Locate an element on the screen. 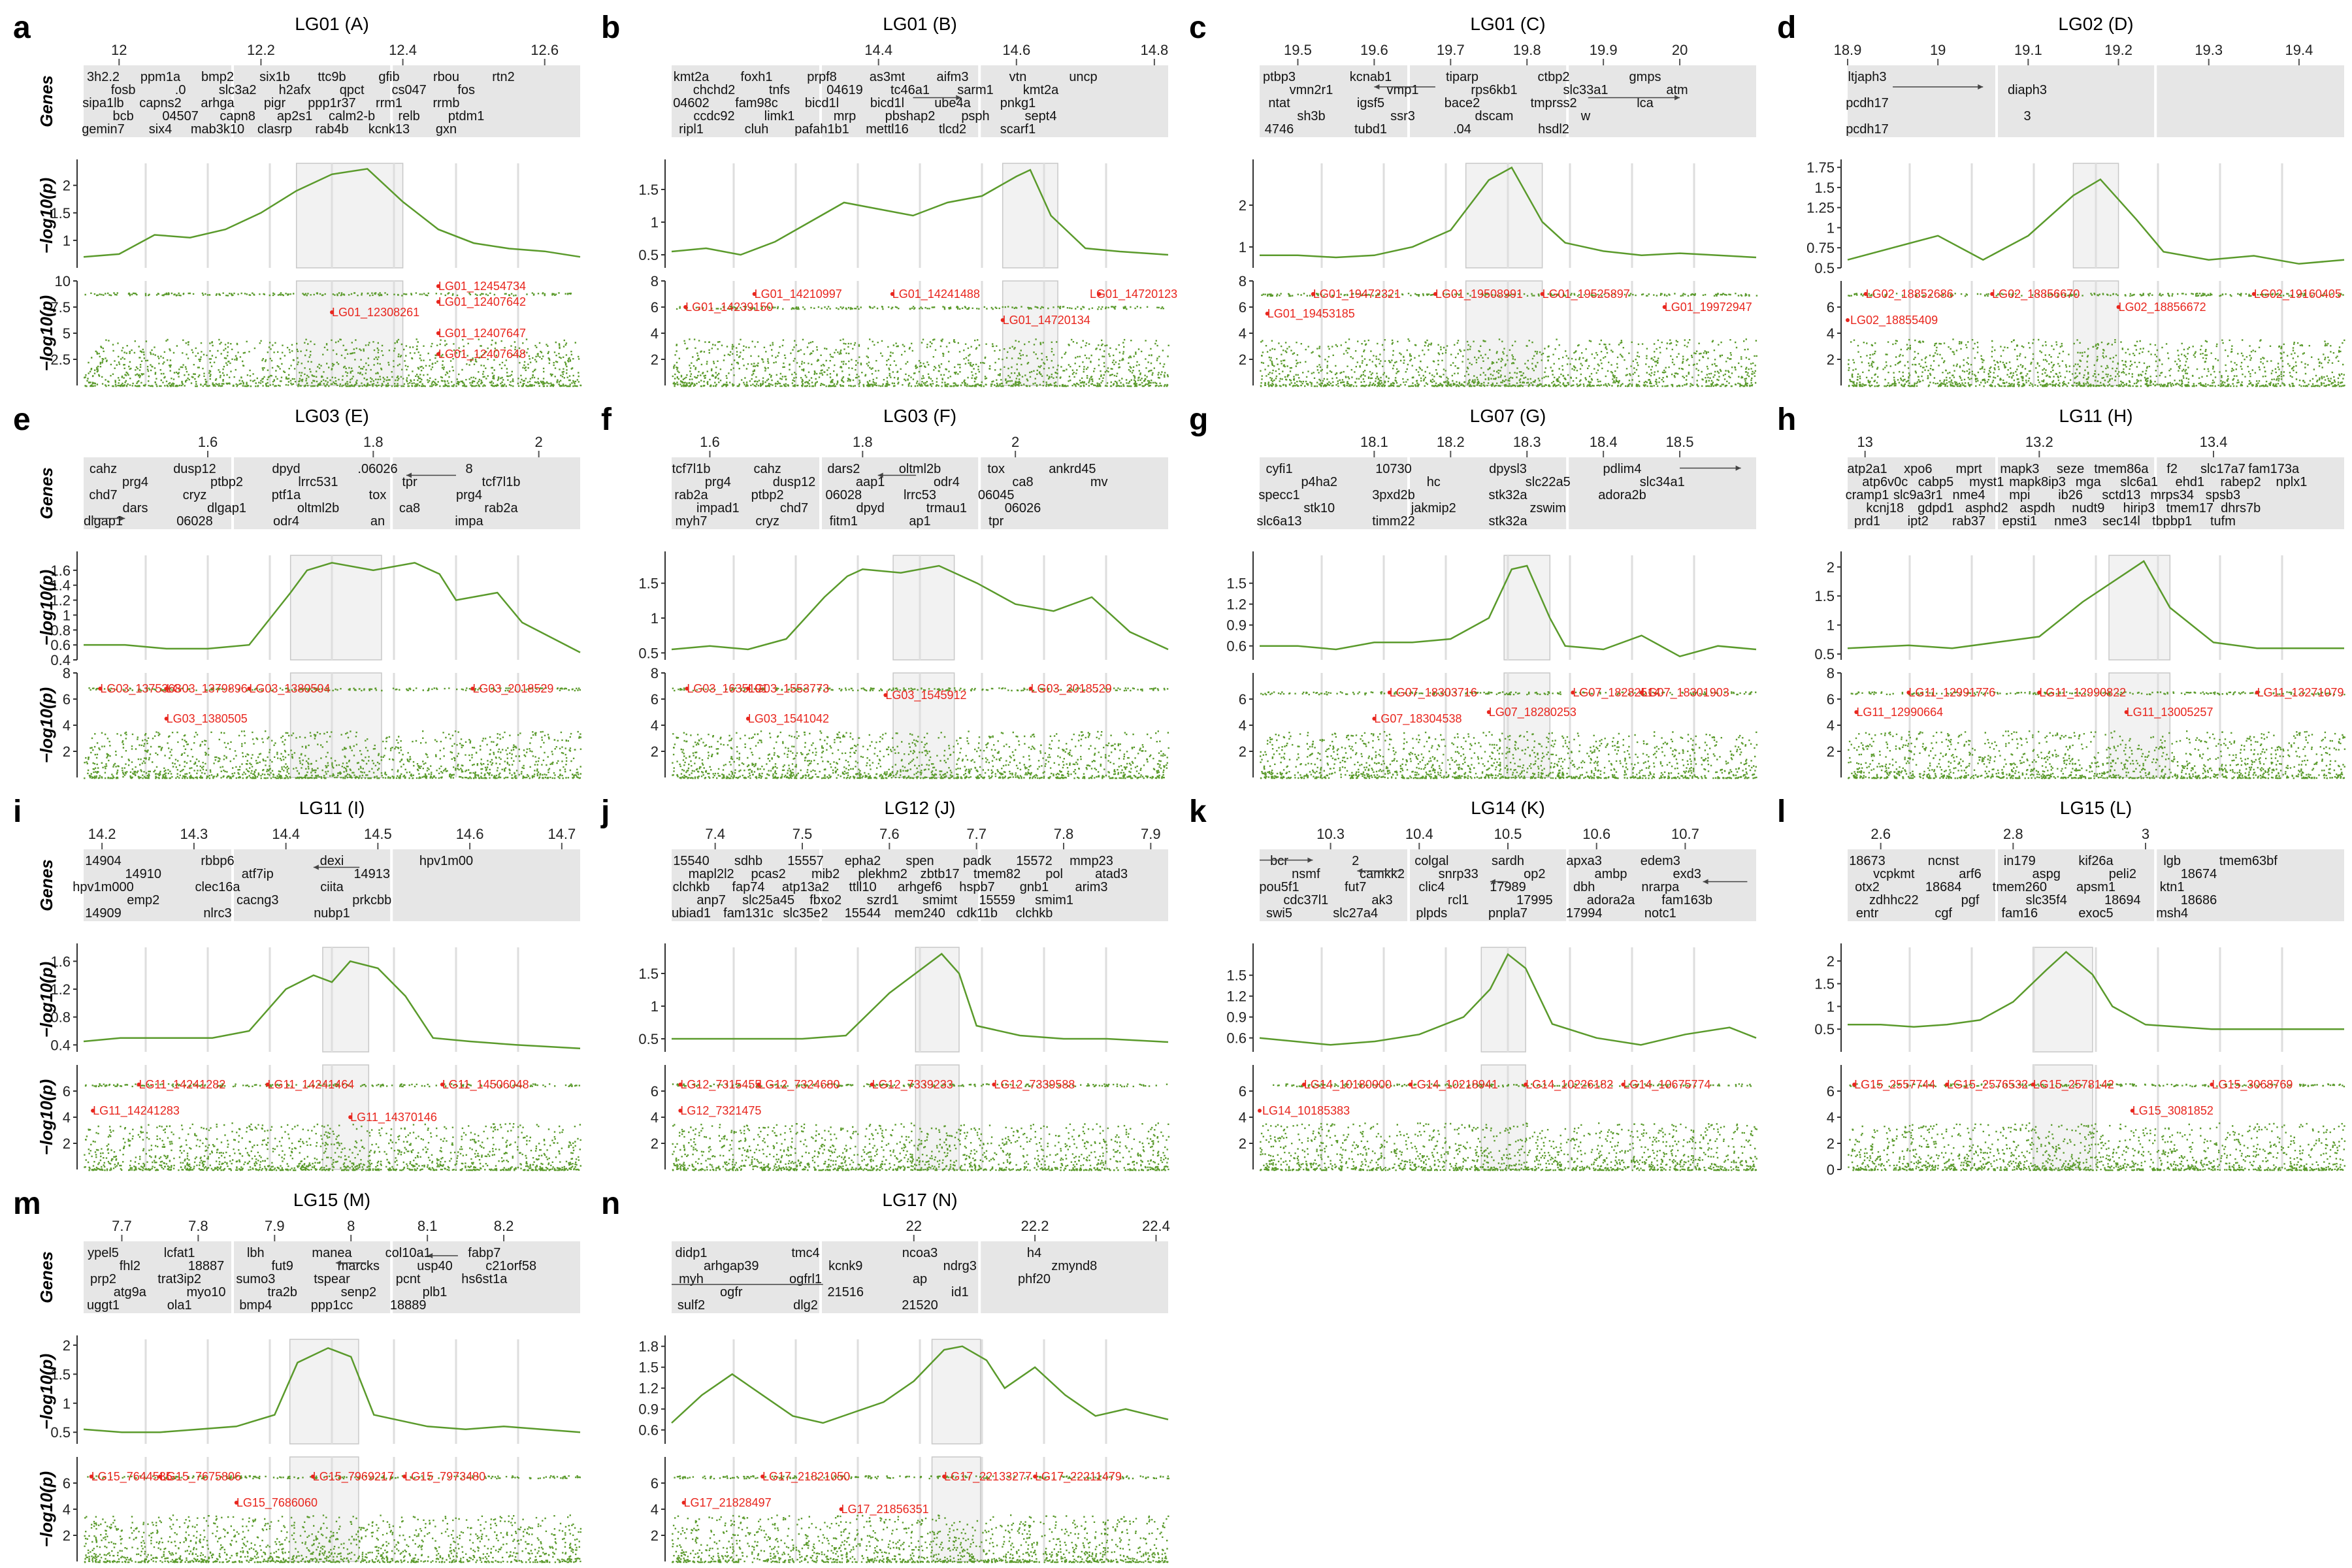 This screenshot has width=2352, height=1568. panel-title: LG12 (J) is located at coordinates (920, 808).